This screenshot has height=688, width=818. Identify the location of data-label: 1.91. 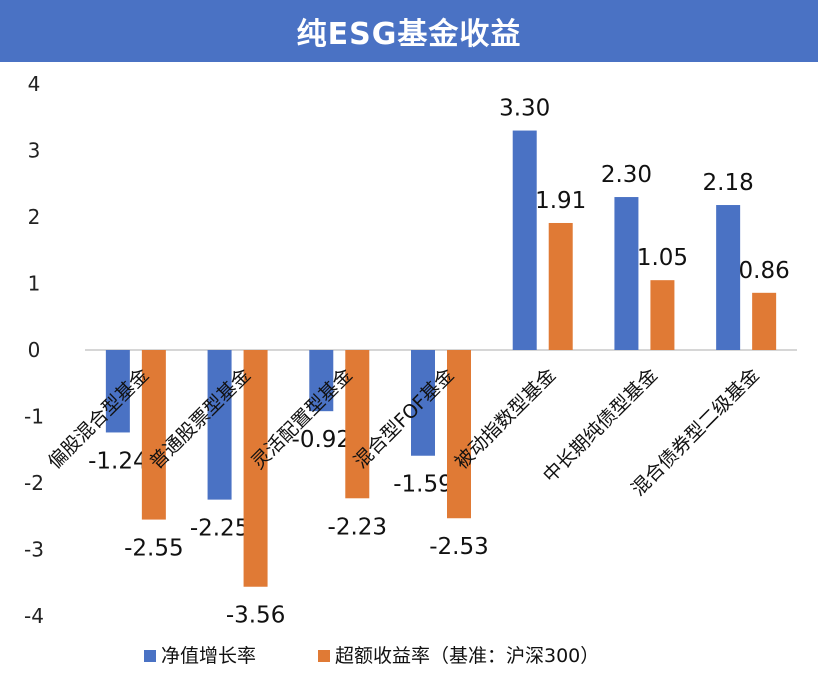
(560, 201).